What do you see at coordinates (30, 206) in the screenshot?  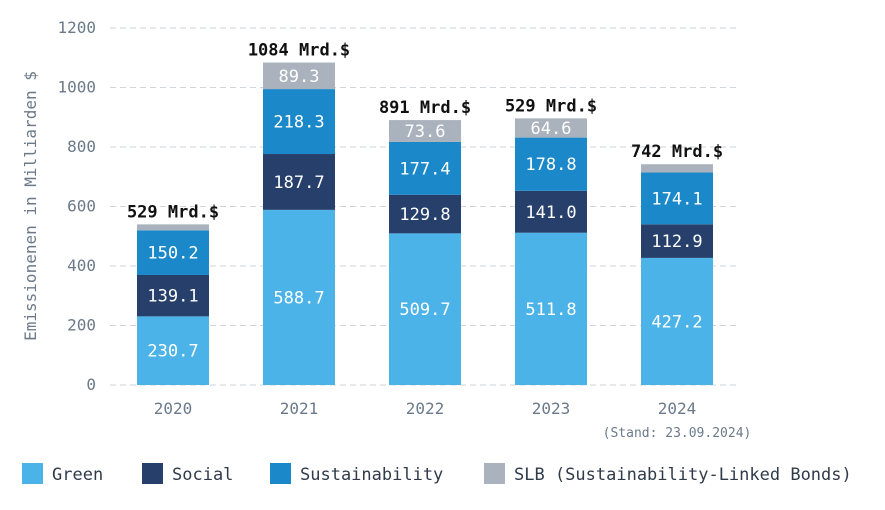 I see `y-axis-label: Emissionenen in Milliarden $` at bounding box center [30, 206].